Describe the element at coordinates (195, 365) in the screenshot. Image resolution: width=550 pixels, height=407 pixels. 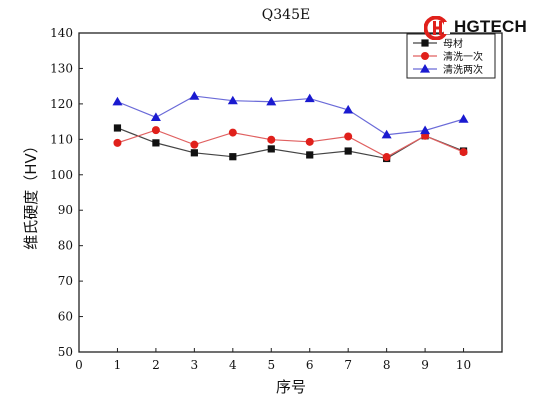
I see `x-tick-label: 3` at that location.